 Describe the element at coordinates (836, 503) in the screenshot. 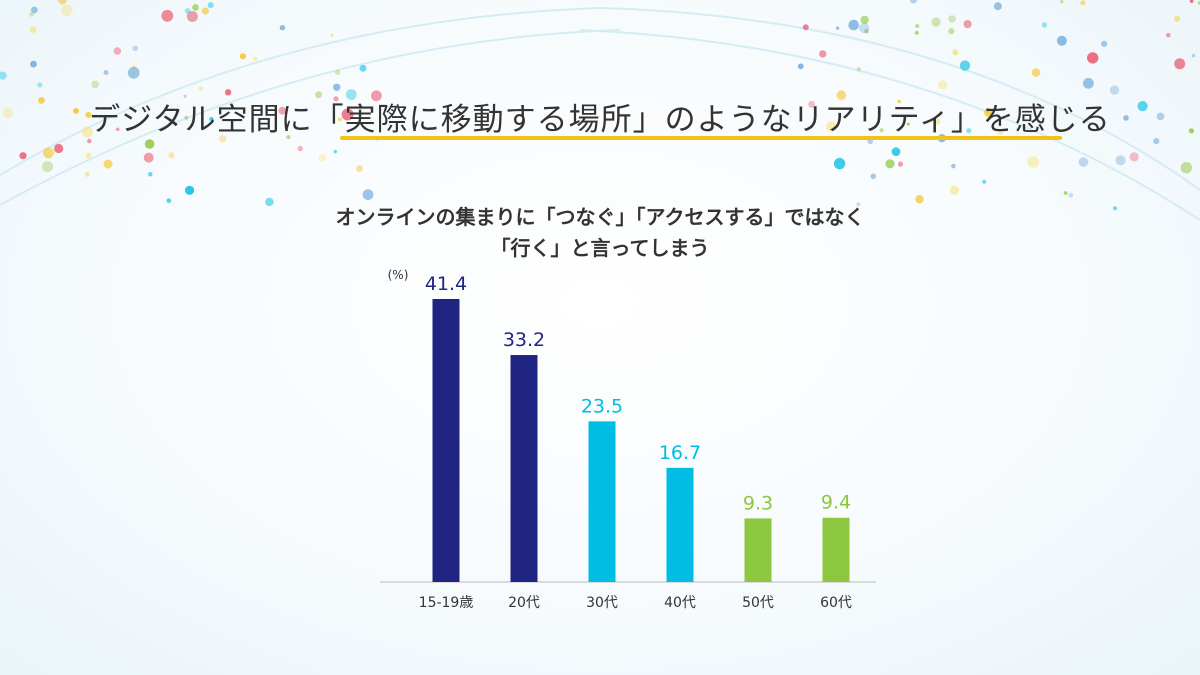

I see `value-label-6: 9.4` at that location.